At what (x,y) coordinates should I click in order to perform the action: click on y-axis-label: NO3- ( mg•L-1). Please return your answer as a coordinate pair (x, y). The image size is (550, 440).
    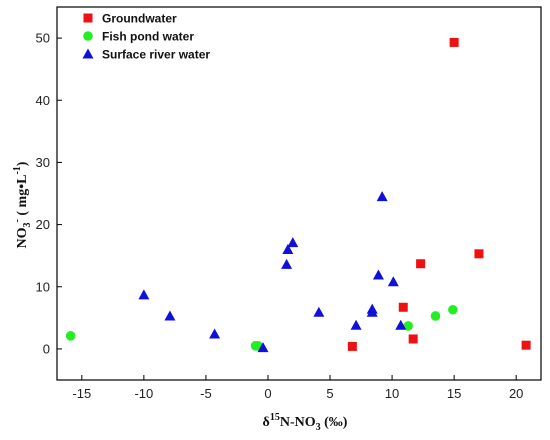
    Looking at the image, I should click on (22, 204).